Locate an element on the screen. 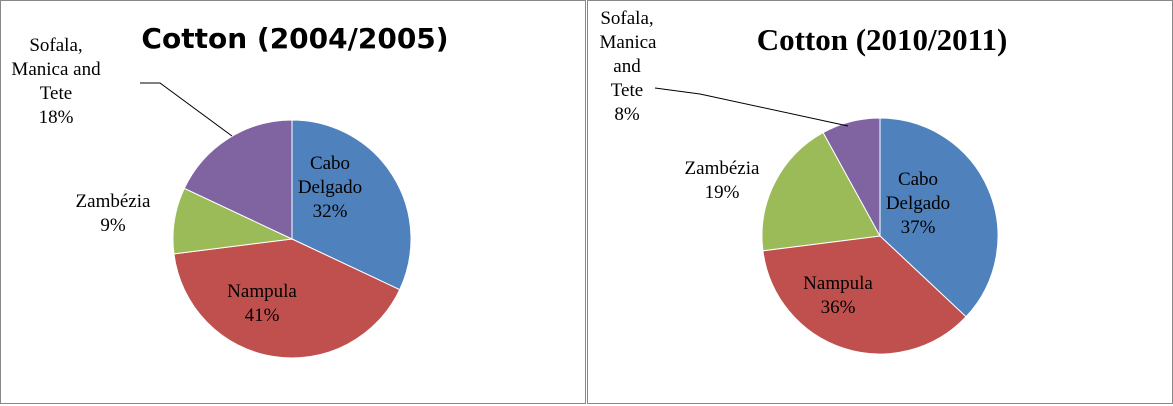  data-label: Zambézia 9% is located at coordinates (113, 214).